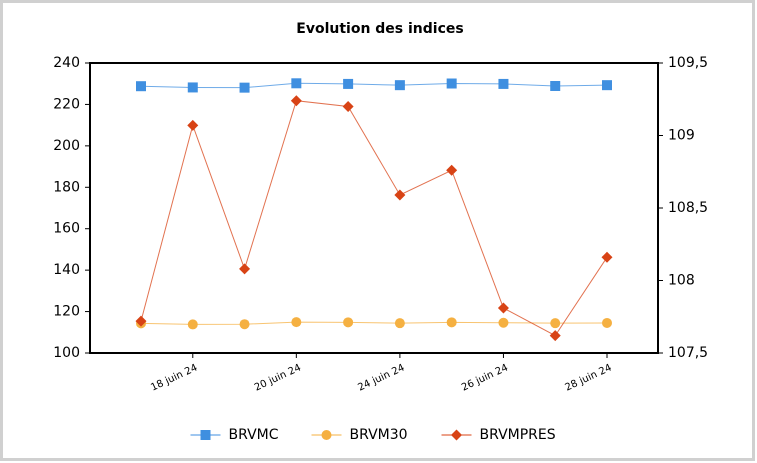  What do you see at coordinates (688, 63) in the screenshot?
I see `y2-tick-label: 109,5` at bounding box center [688, 63].